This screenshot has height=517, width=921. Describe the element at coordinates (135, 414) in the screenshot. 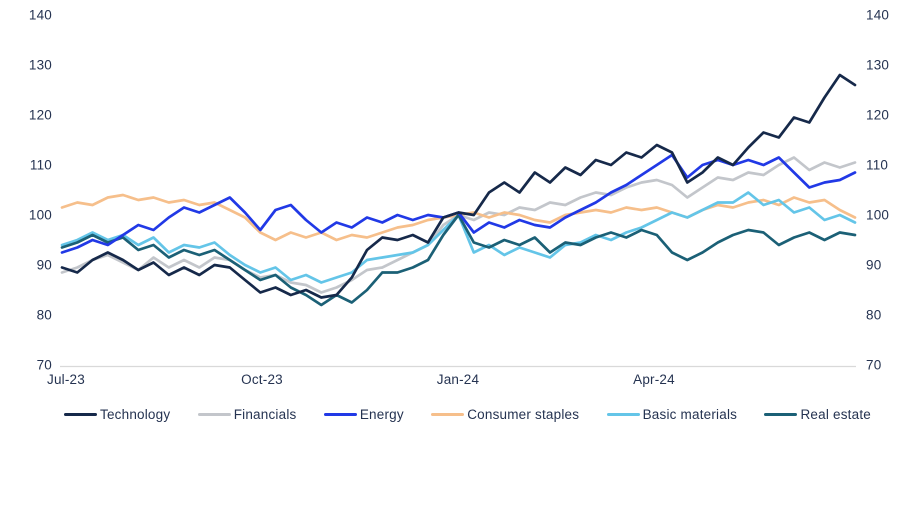

I see `legend-label: Technology` at that location.